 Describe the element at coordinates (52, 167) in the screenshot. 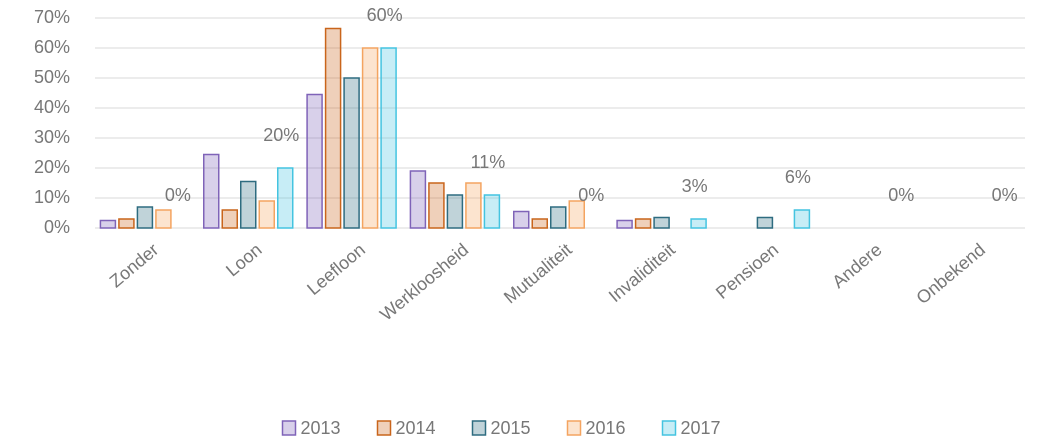

I see `y-tick-label: 20%` at that location.